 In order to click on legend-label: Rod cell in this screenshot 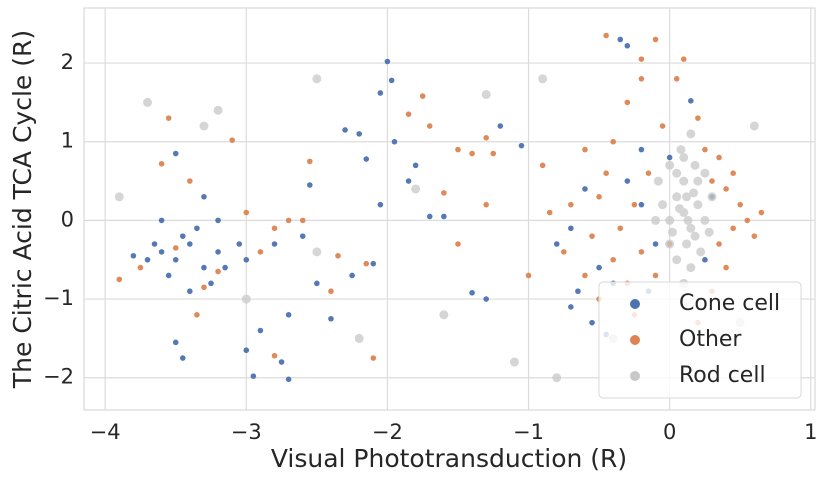, I will do `click(722, 375)`.